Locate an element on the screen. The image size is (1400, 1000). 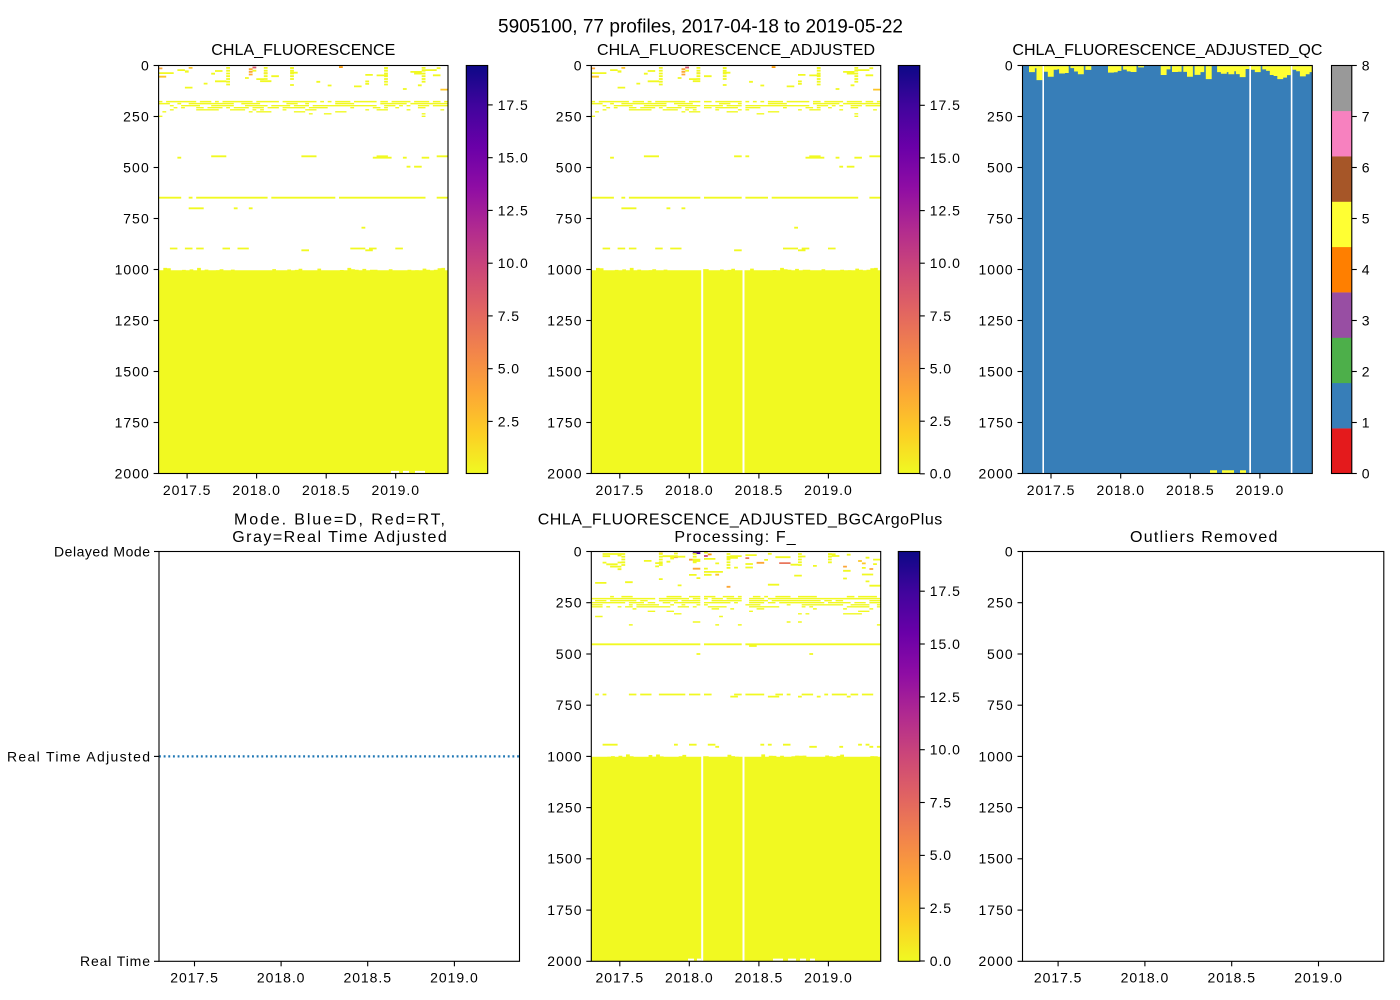
svg-text:CHLA_FLUORESCENCE_ADJUSTED_BGC: CHLA_FLUORESCENCE_ADJUSTED_BGCArgoPlus is located at coordinates (740, 519).